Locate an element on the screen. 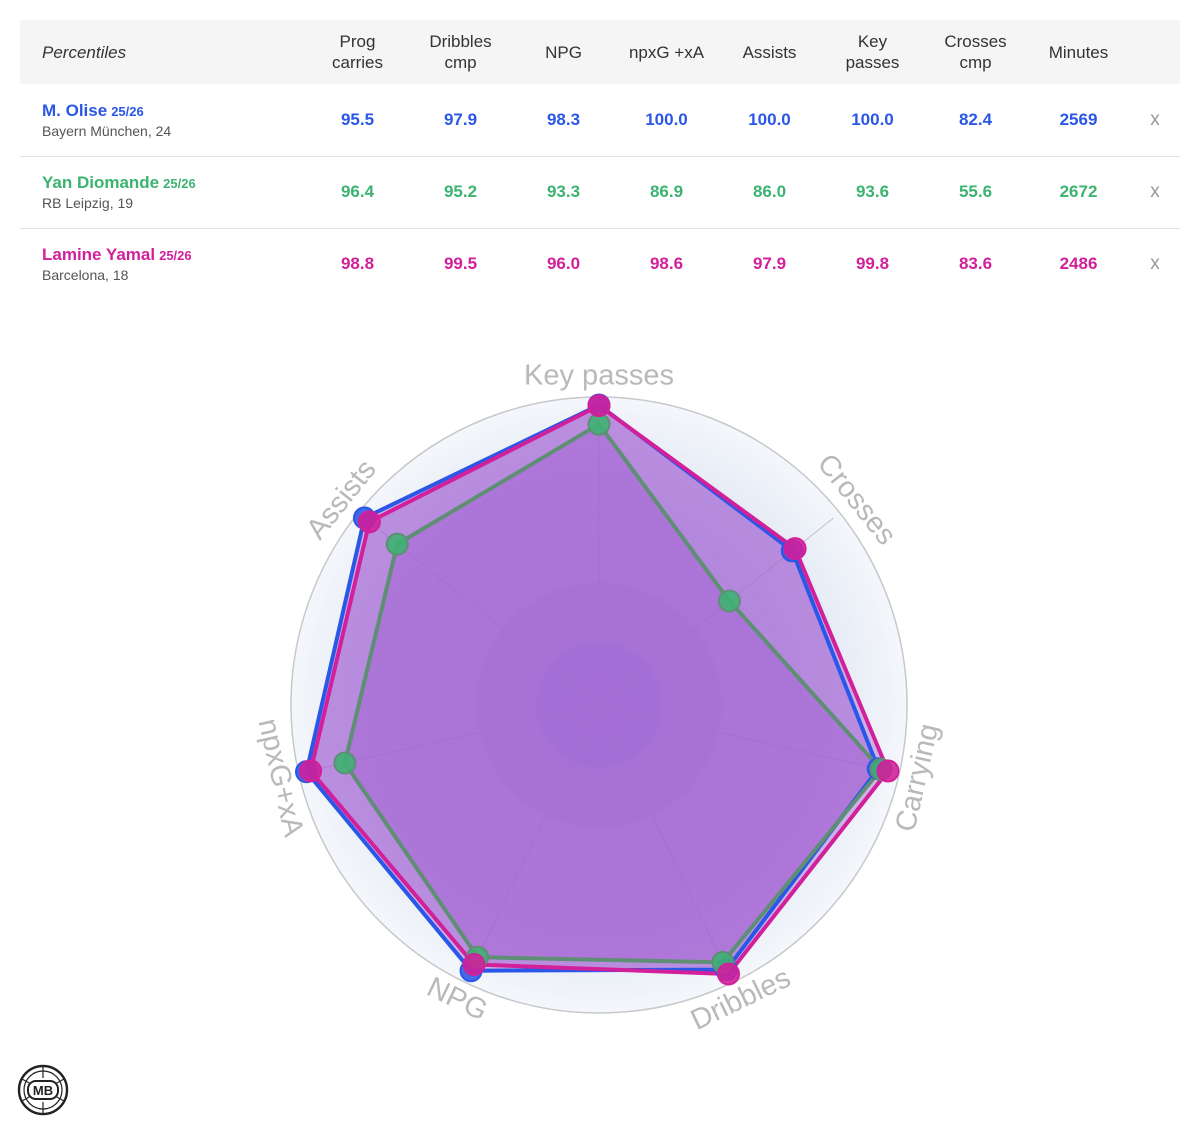 This screenshot has width=1200, height=1134. stat-cell: 83.6 is located at coordinates (975, 264).